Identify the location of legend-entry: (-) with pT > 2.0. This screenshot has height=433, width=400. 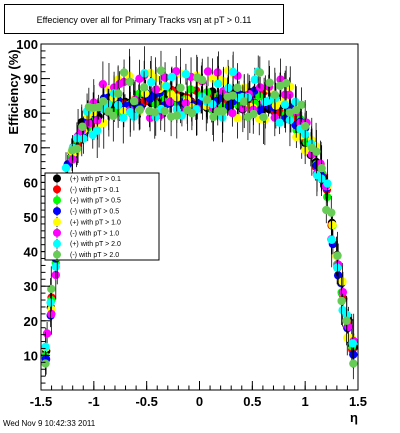
(86, 254).